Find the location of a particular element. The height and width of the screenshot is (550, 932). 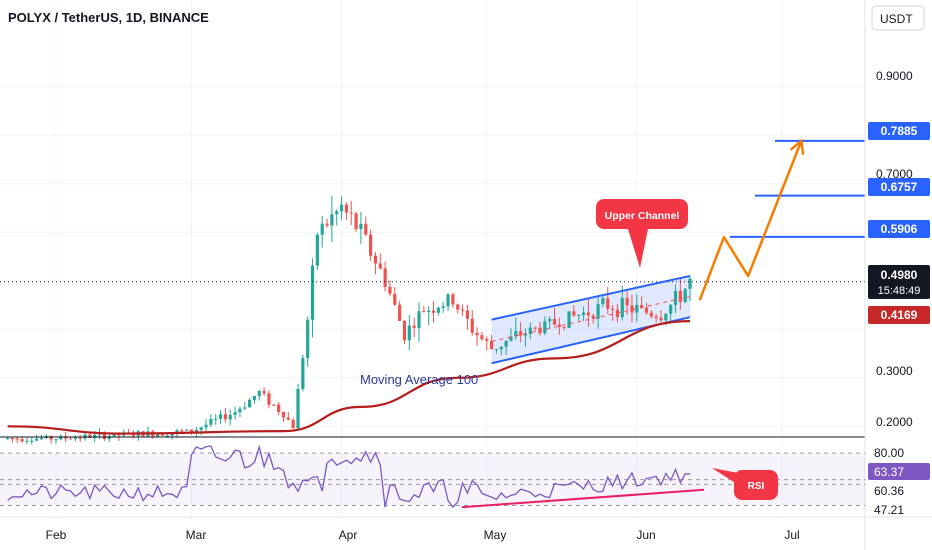

rsi-line is located at coordinates (349, 476).